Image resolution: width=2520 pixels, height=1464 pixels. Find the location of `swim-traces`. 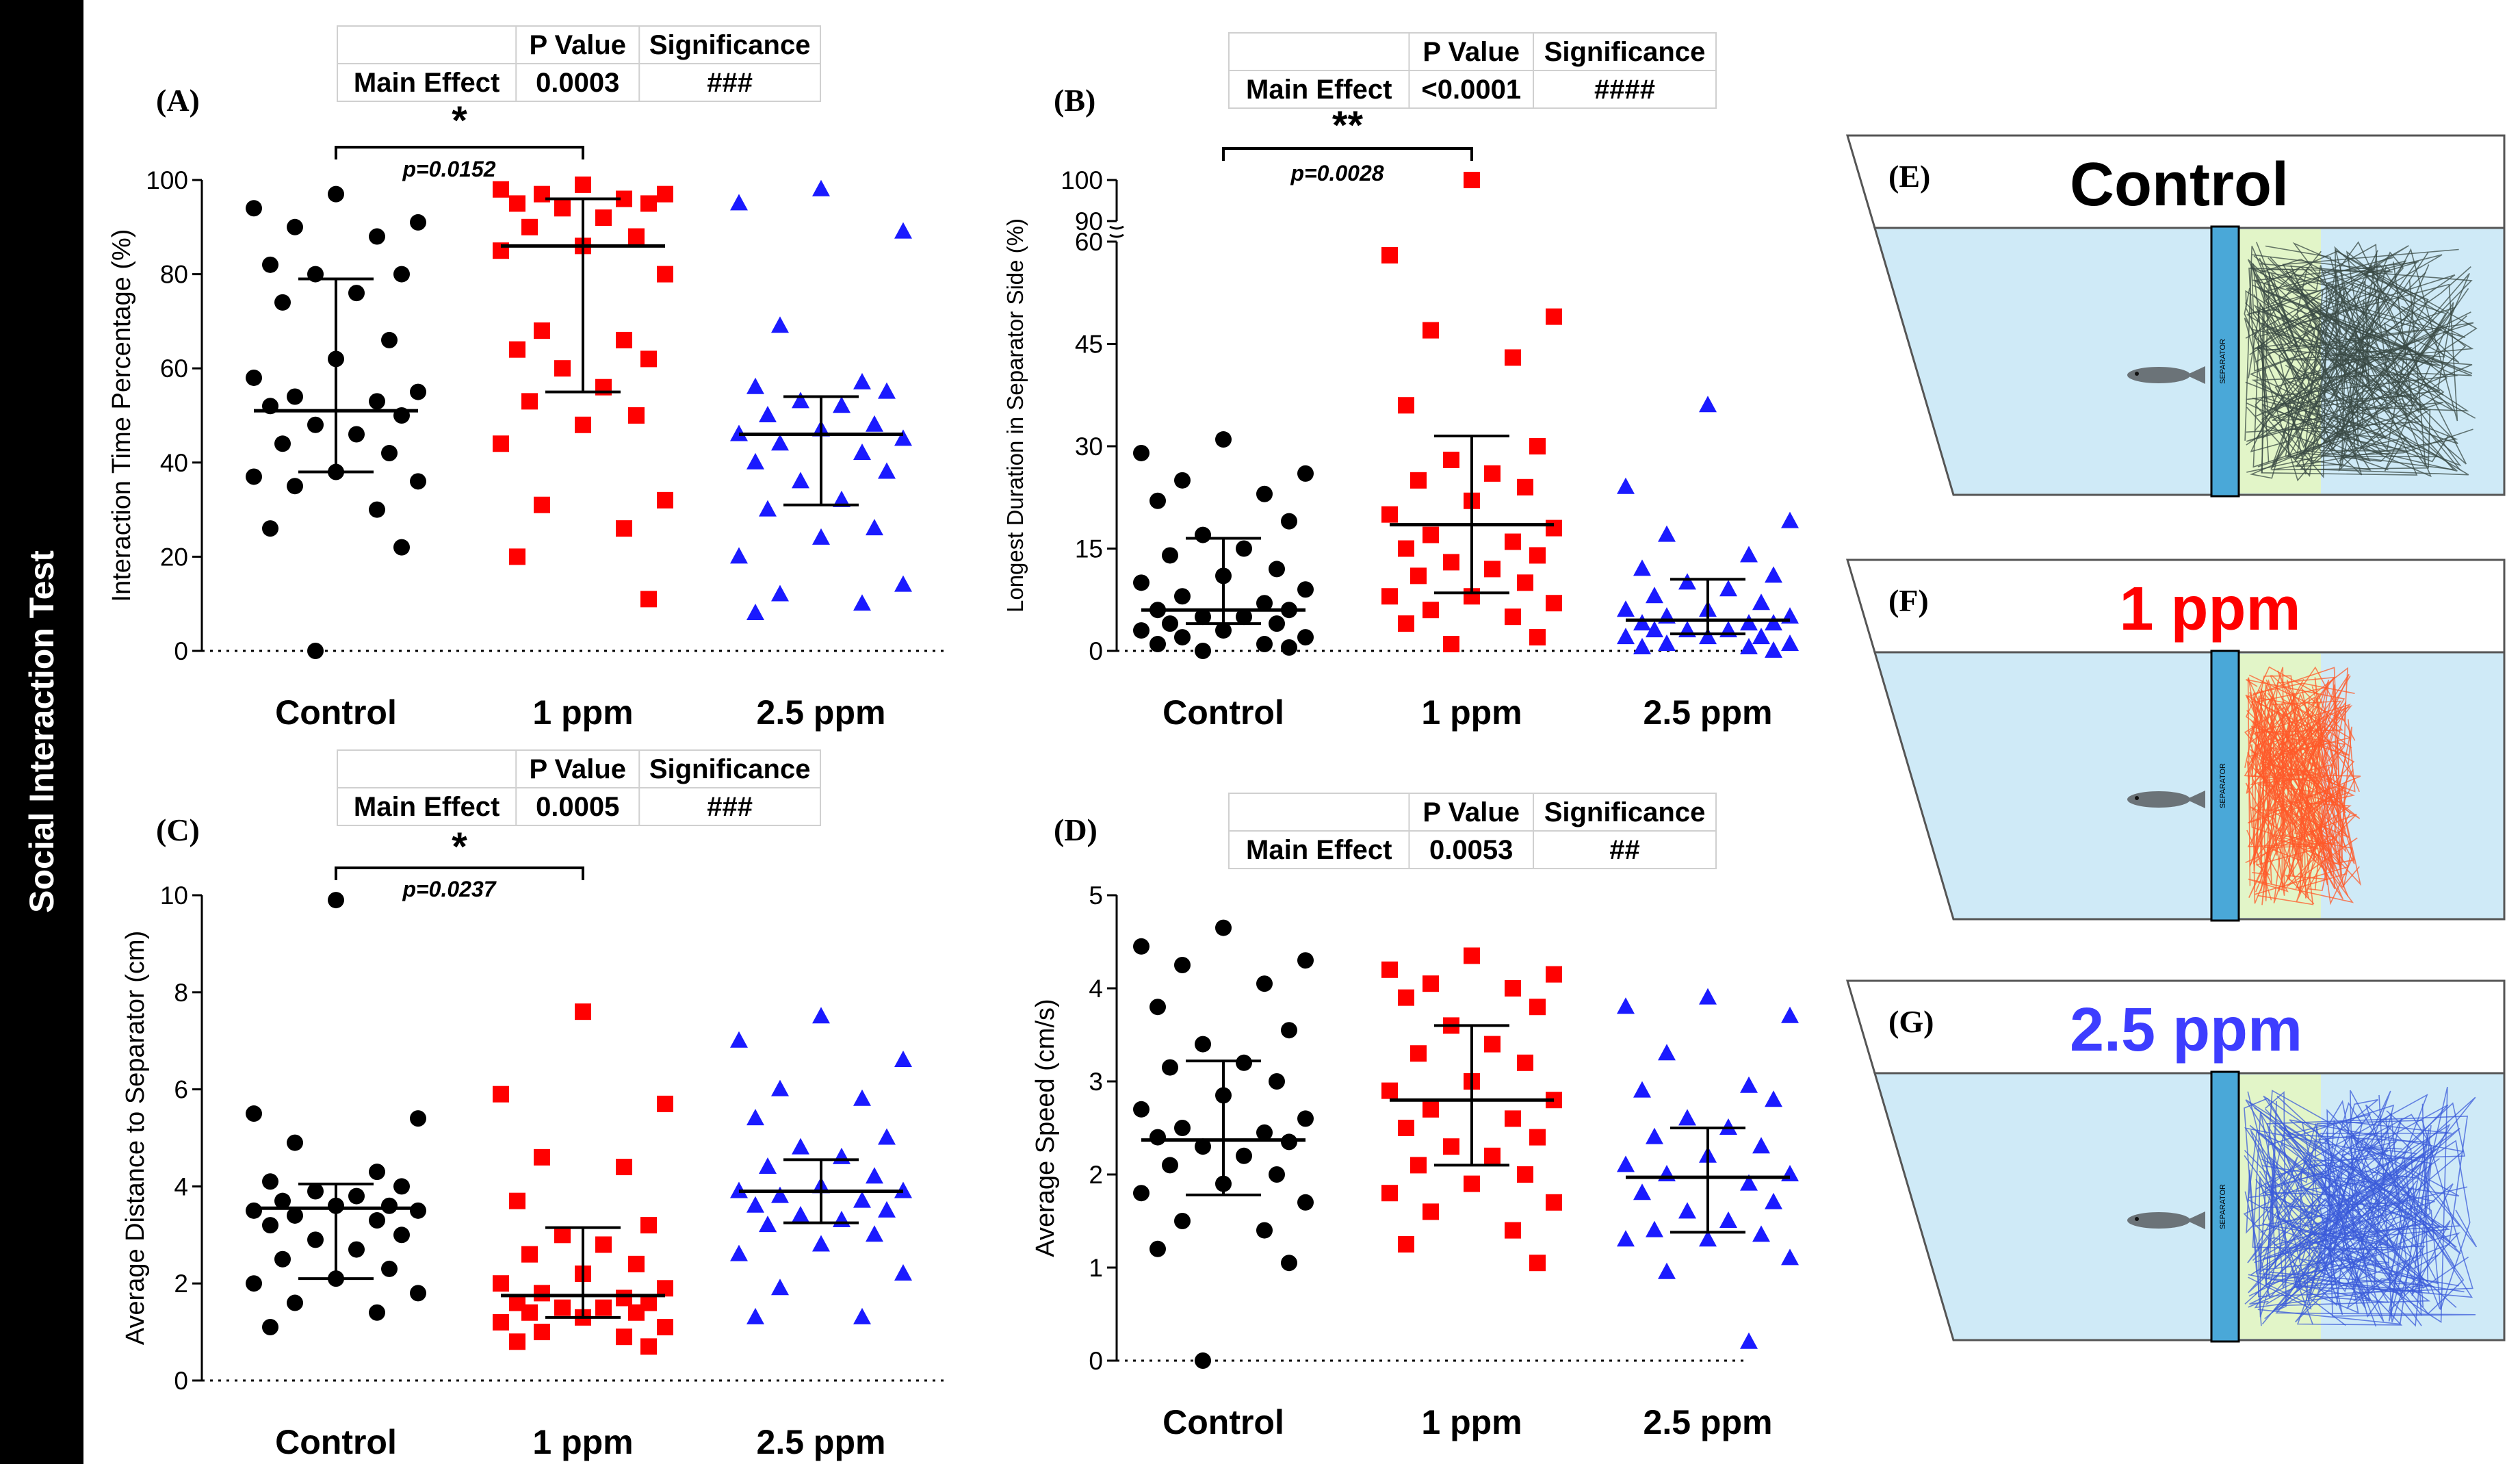

swim-traces is located at coordinates (2361, 361).